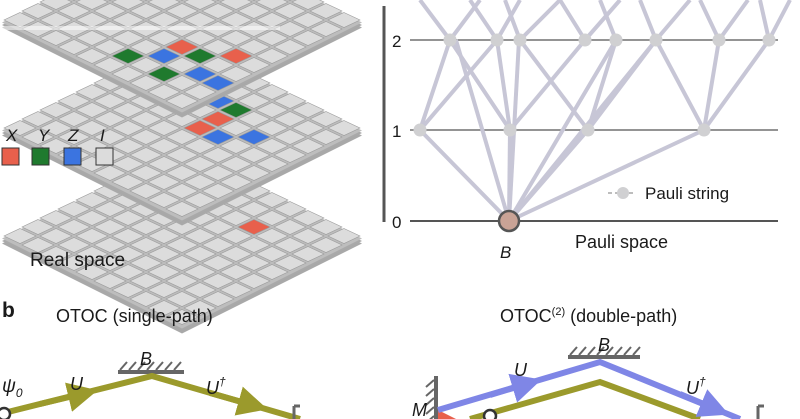 Image resolution: width=800 pixels, height=419 pixels. Describe the element at coordinates (6, 412) in the screenshot. I see `initial-state-node` at that location.